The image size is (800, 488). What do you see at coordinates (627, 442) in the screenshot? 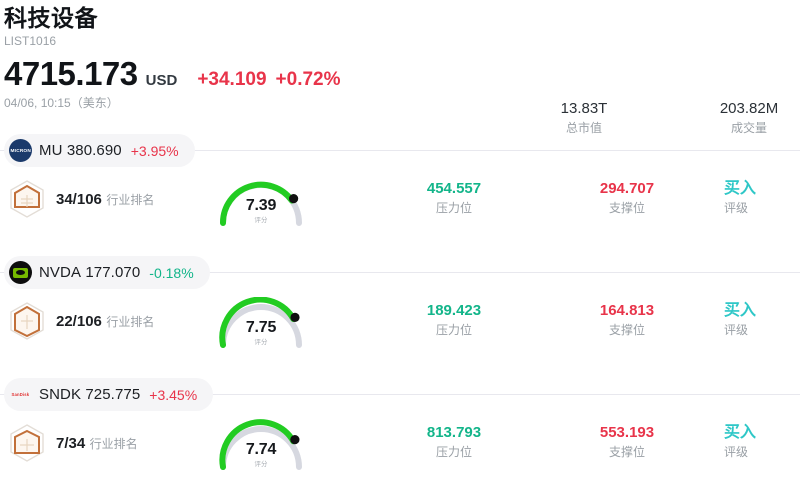
I see `support-column: 553.193 支撑位` at bounding box center [627, 442].